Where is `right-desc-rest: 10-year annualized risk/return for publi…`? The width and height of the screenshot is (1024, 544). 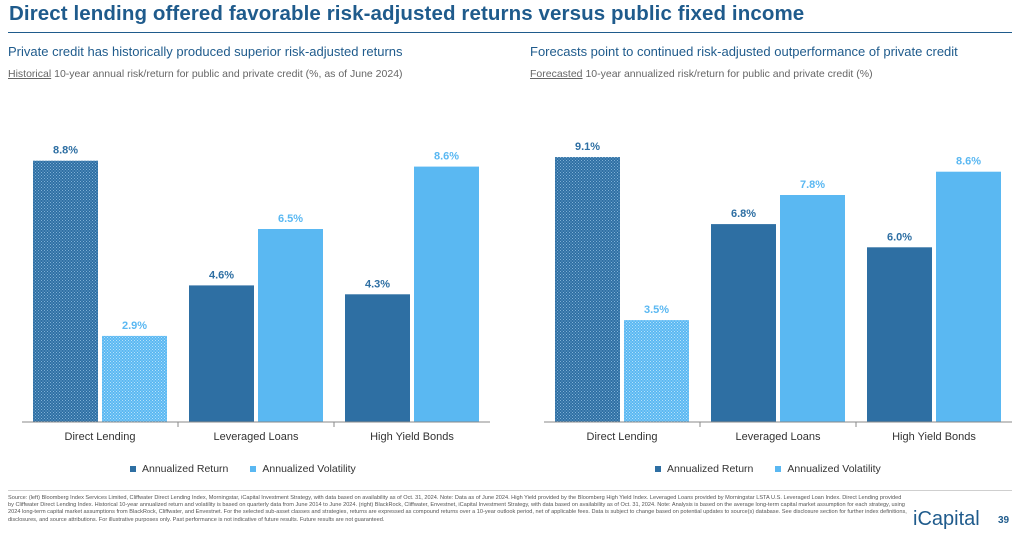
right-desc-rest: 10-year annualized risk/return for publi… is located at coordinates (727, 74).